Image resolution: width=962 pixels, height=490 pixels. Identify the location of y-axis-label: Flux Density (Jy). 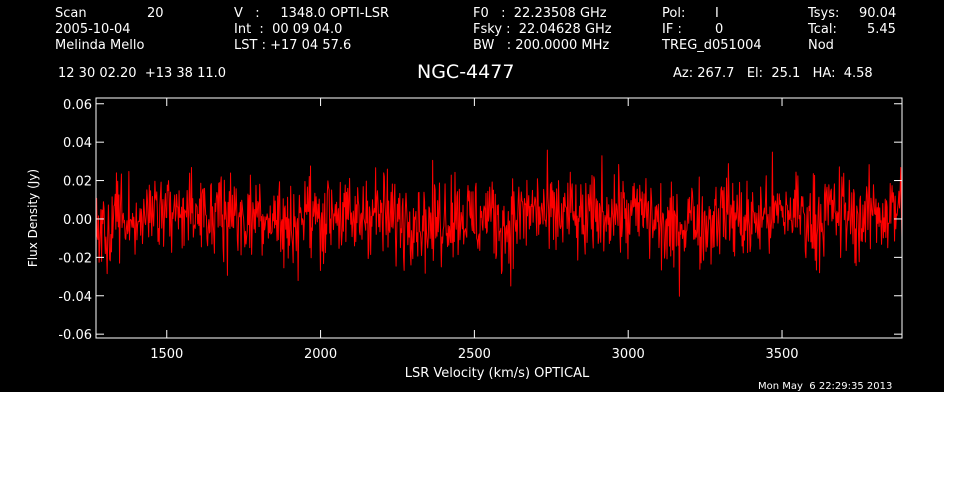
(33, 218).